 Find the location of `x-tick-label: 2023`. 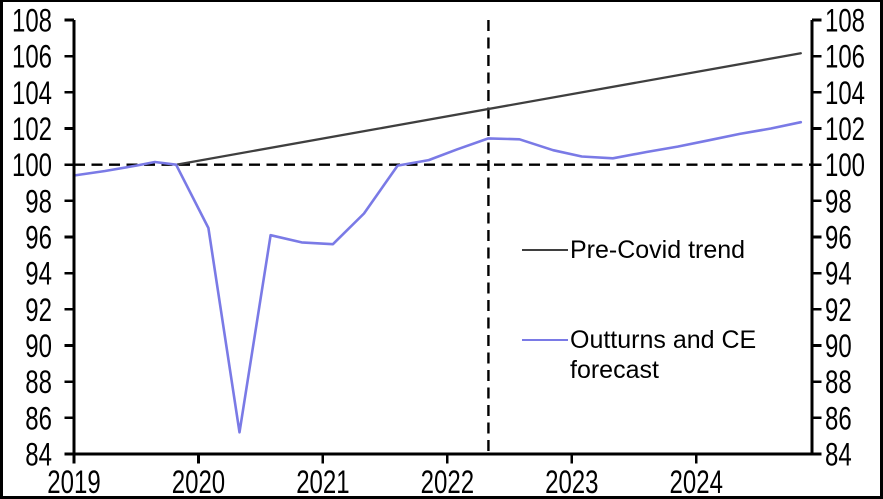

x-tick-label: 2023 is located at coordinates (571, 481).